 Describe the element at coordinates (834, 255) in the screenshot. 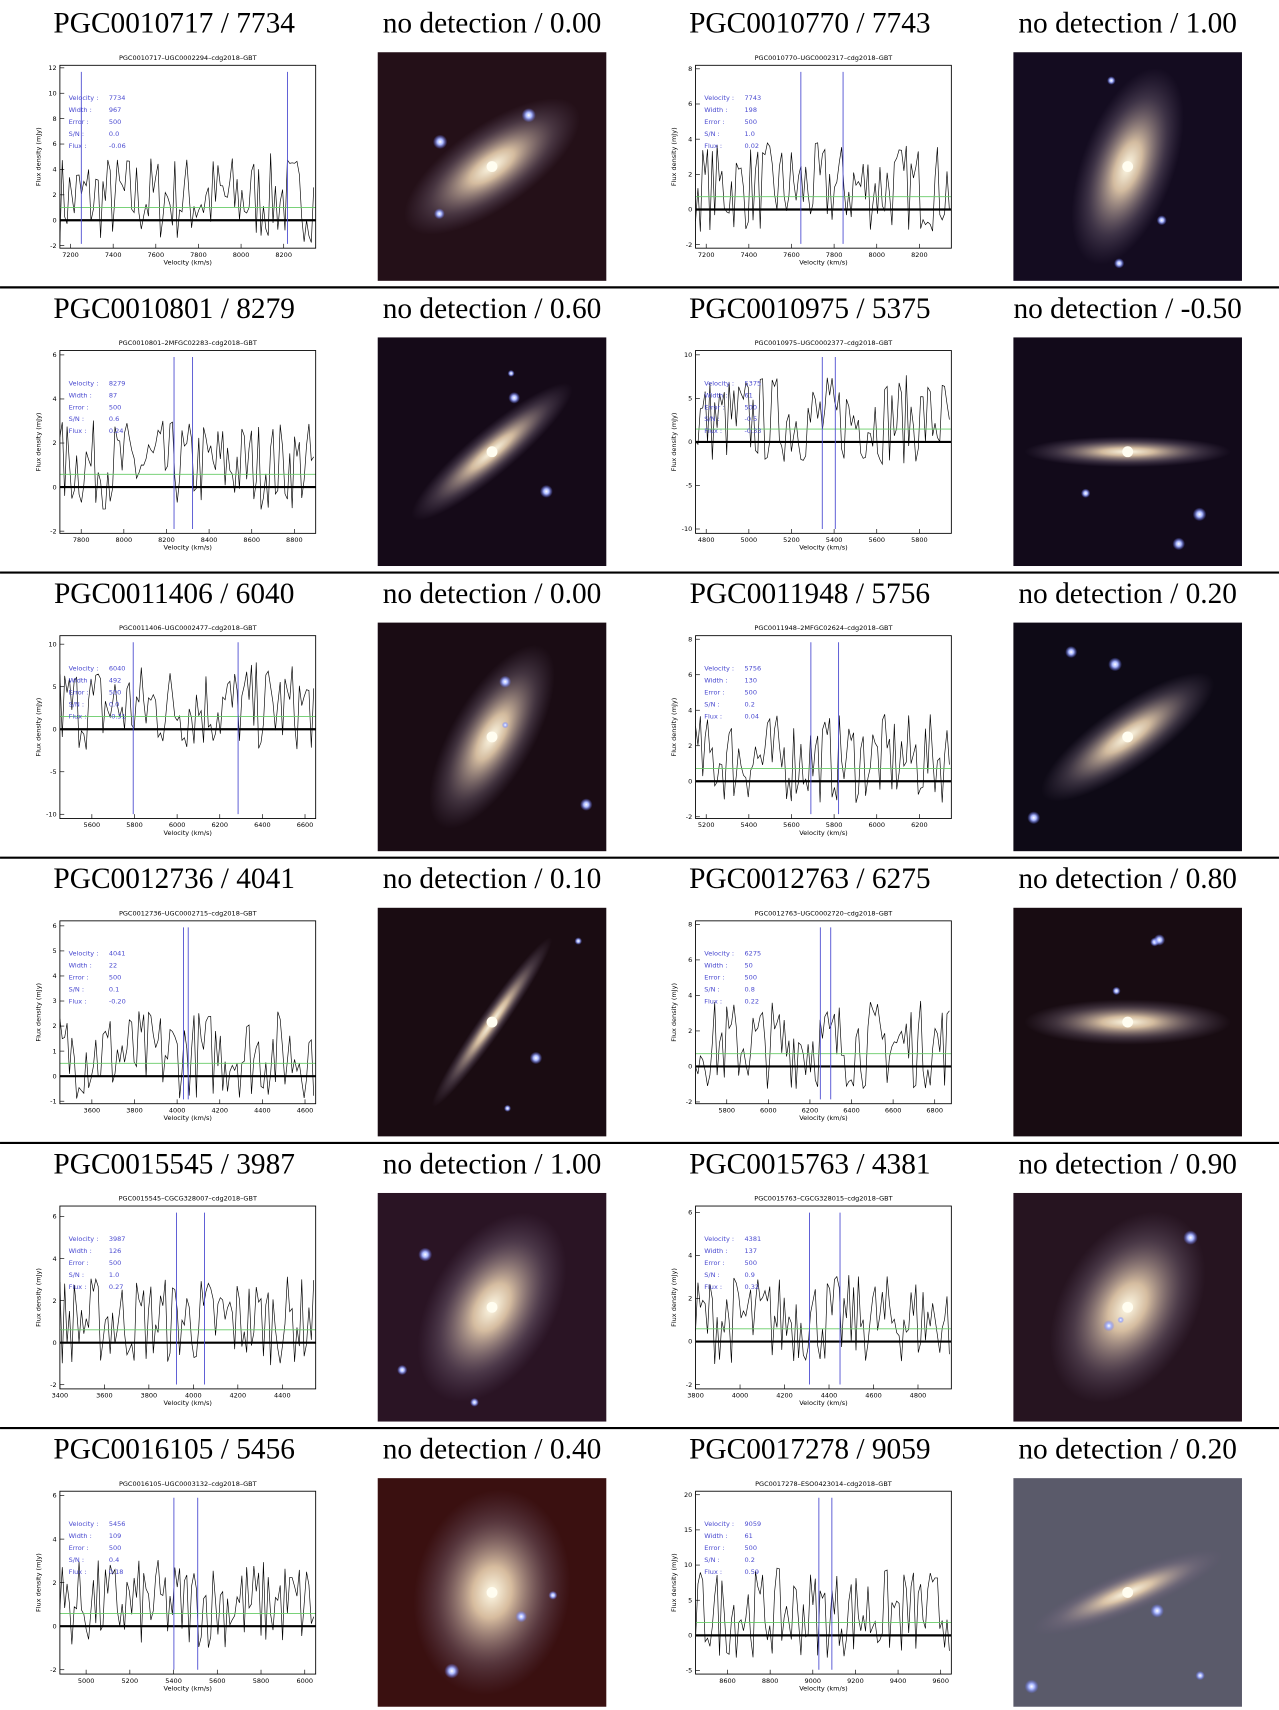

I see `x-tick-label: 7800` at that location.